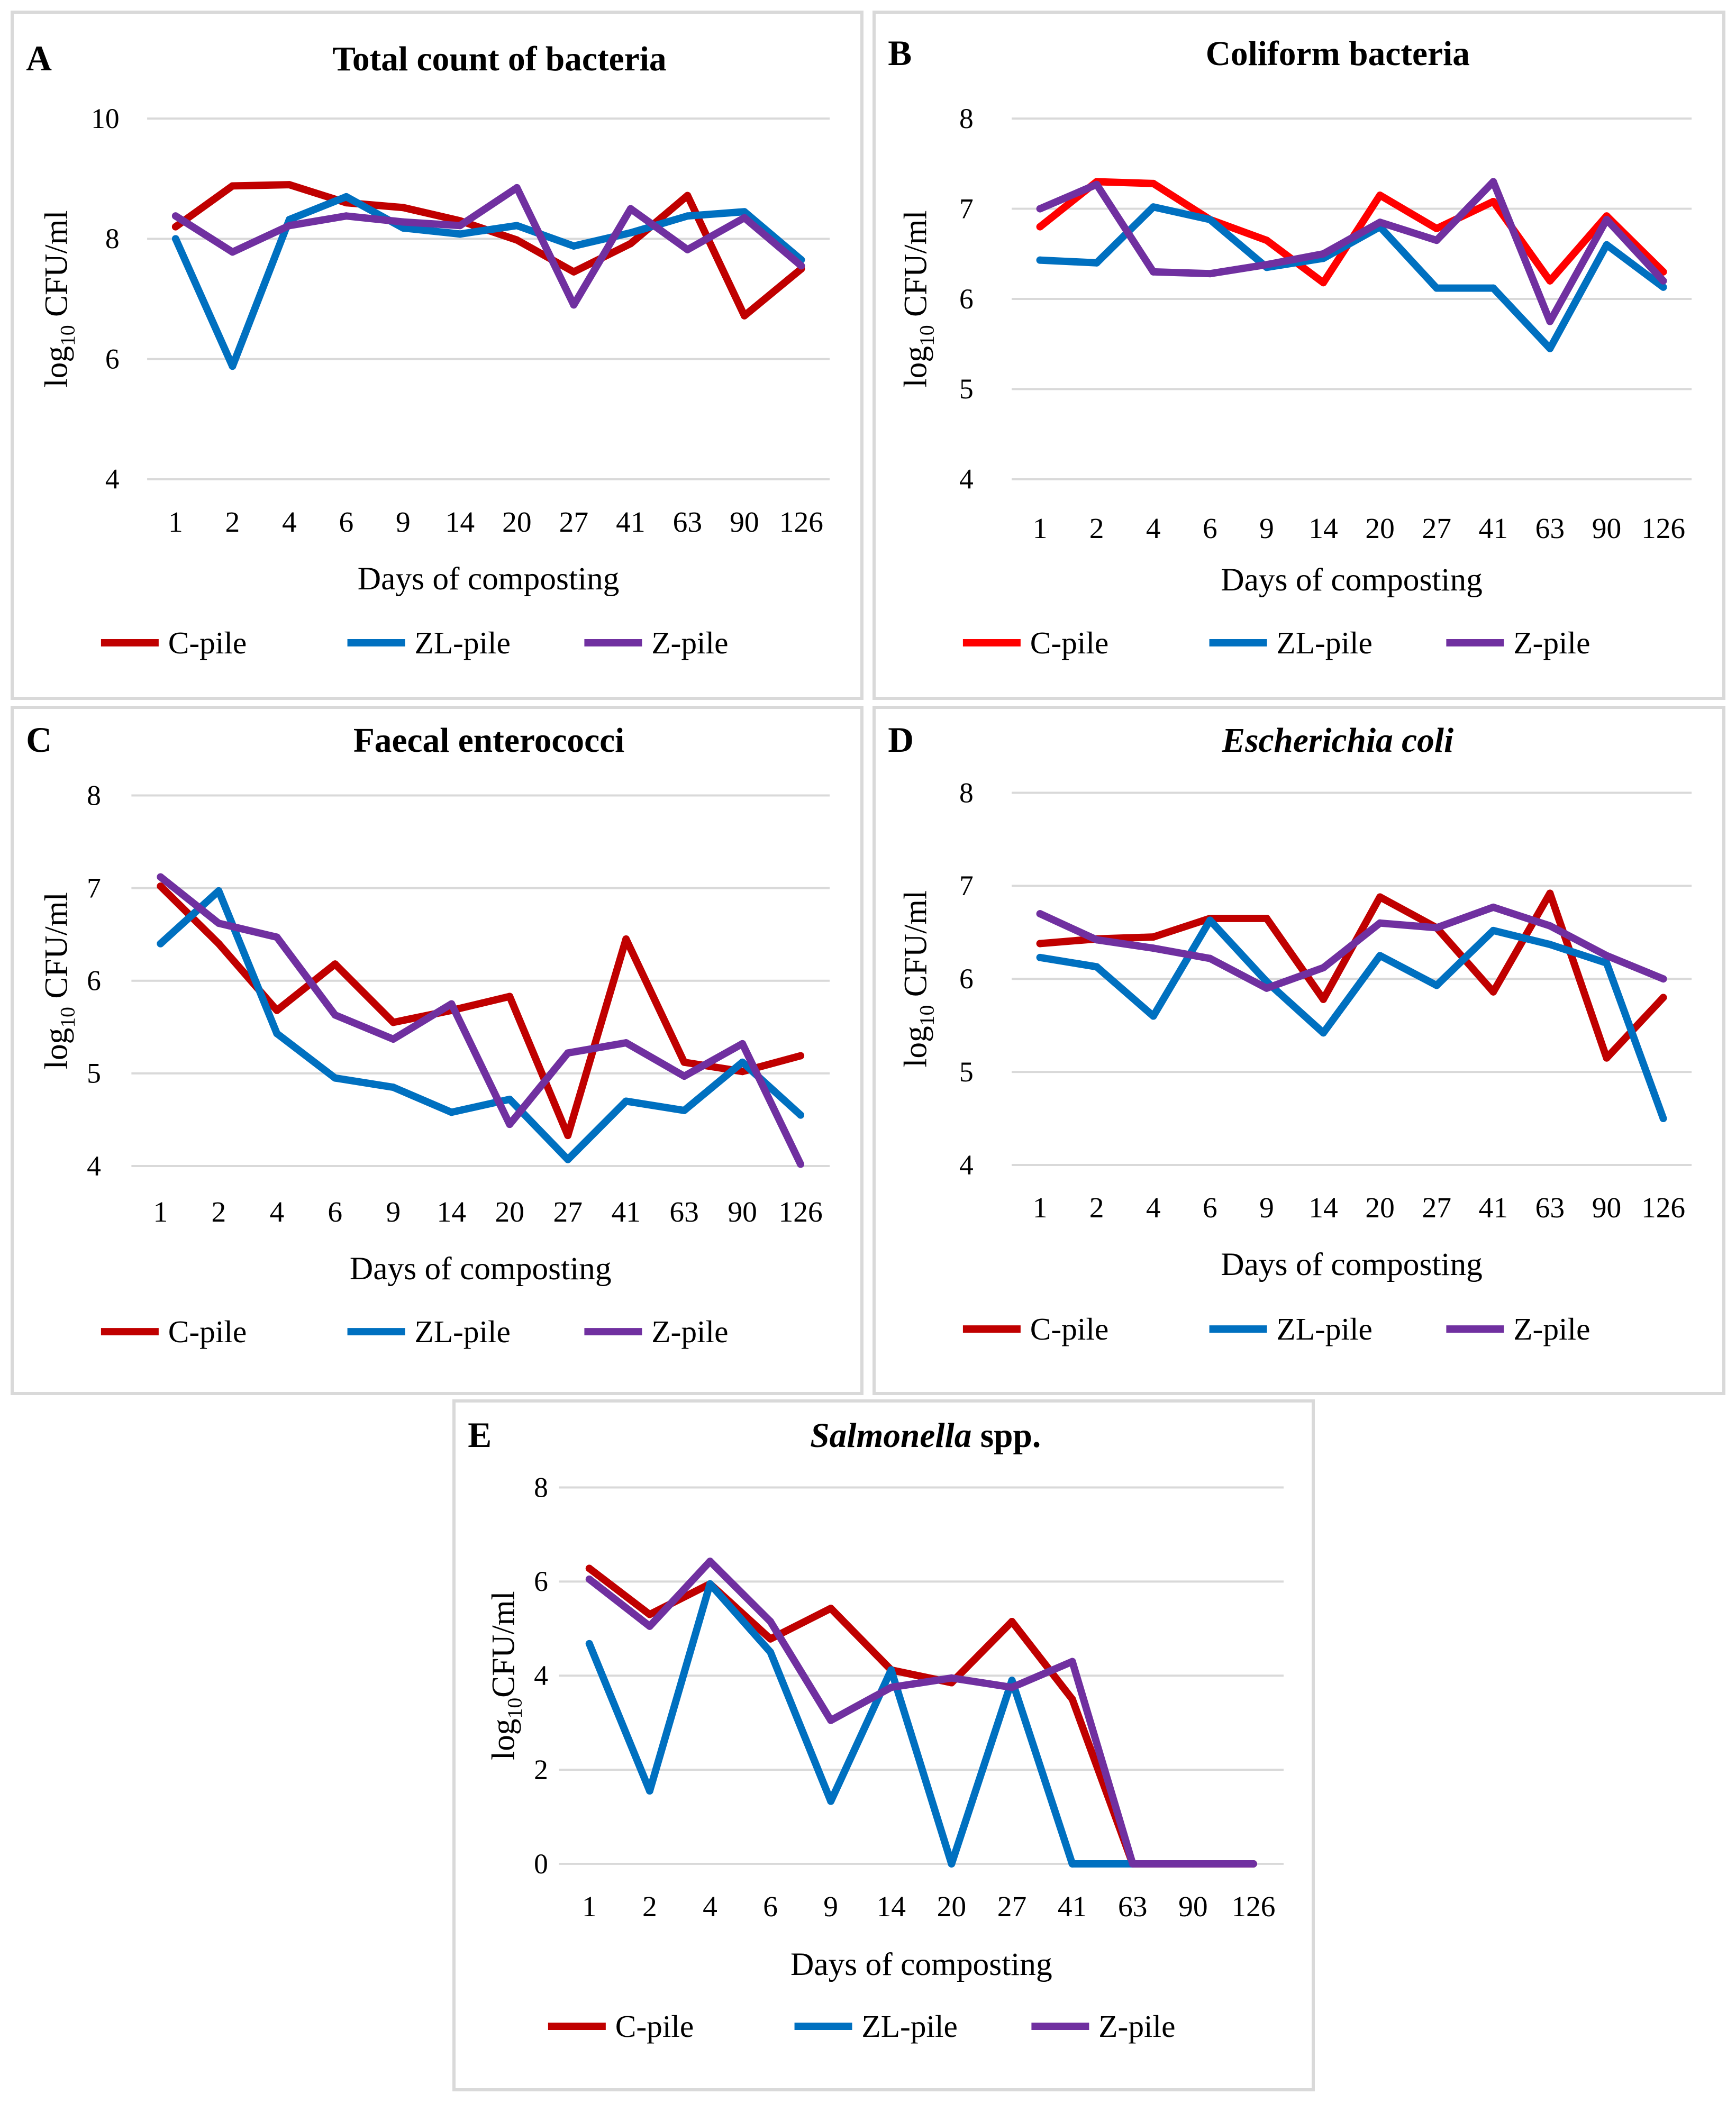 Image resolution: width=1736 pixels, height=2103 pixels. I want to click on chart-b-point-c-pile, so click(1153, 183).